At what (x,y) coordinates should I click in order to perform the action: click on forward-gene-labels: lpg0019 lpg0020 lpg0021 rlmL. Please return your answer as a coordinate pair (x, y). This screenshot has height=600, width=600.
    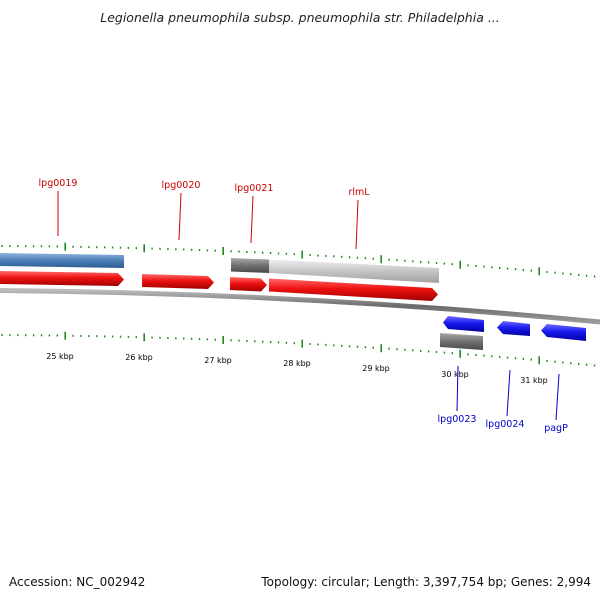
    Looking at the image, I should click on (204, 214).